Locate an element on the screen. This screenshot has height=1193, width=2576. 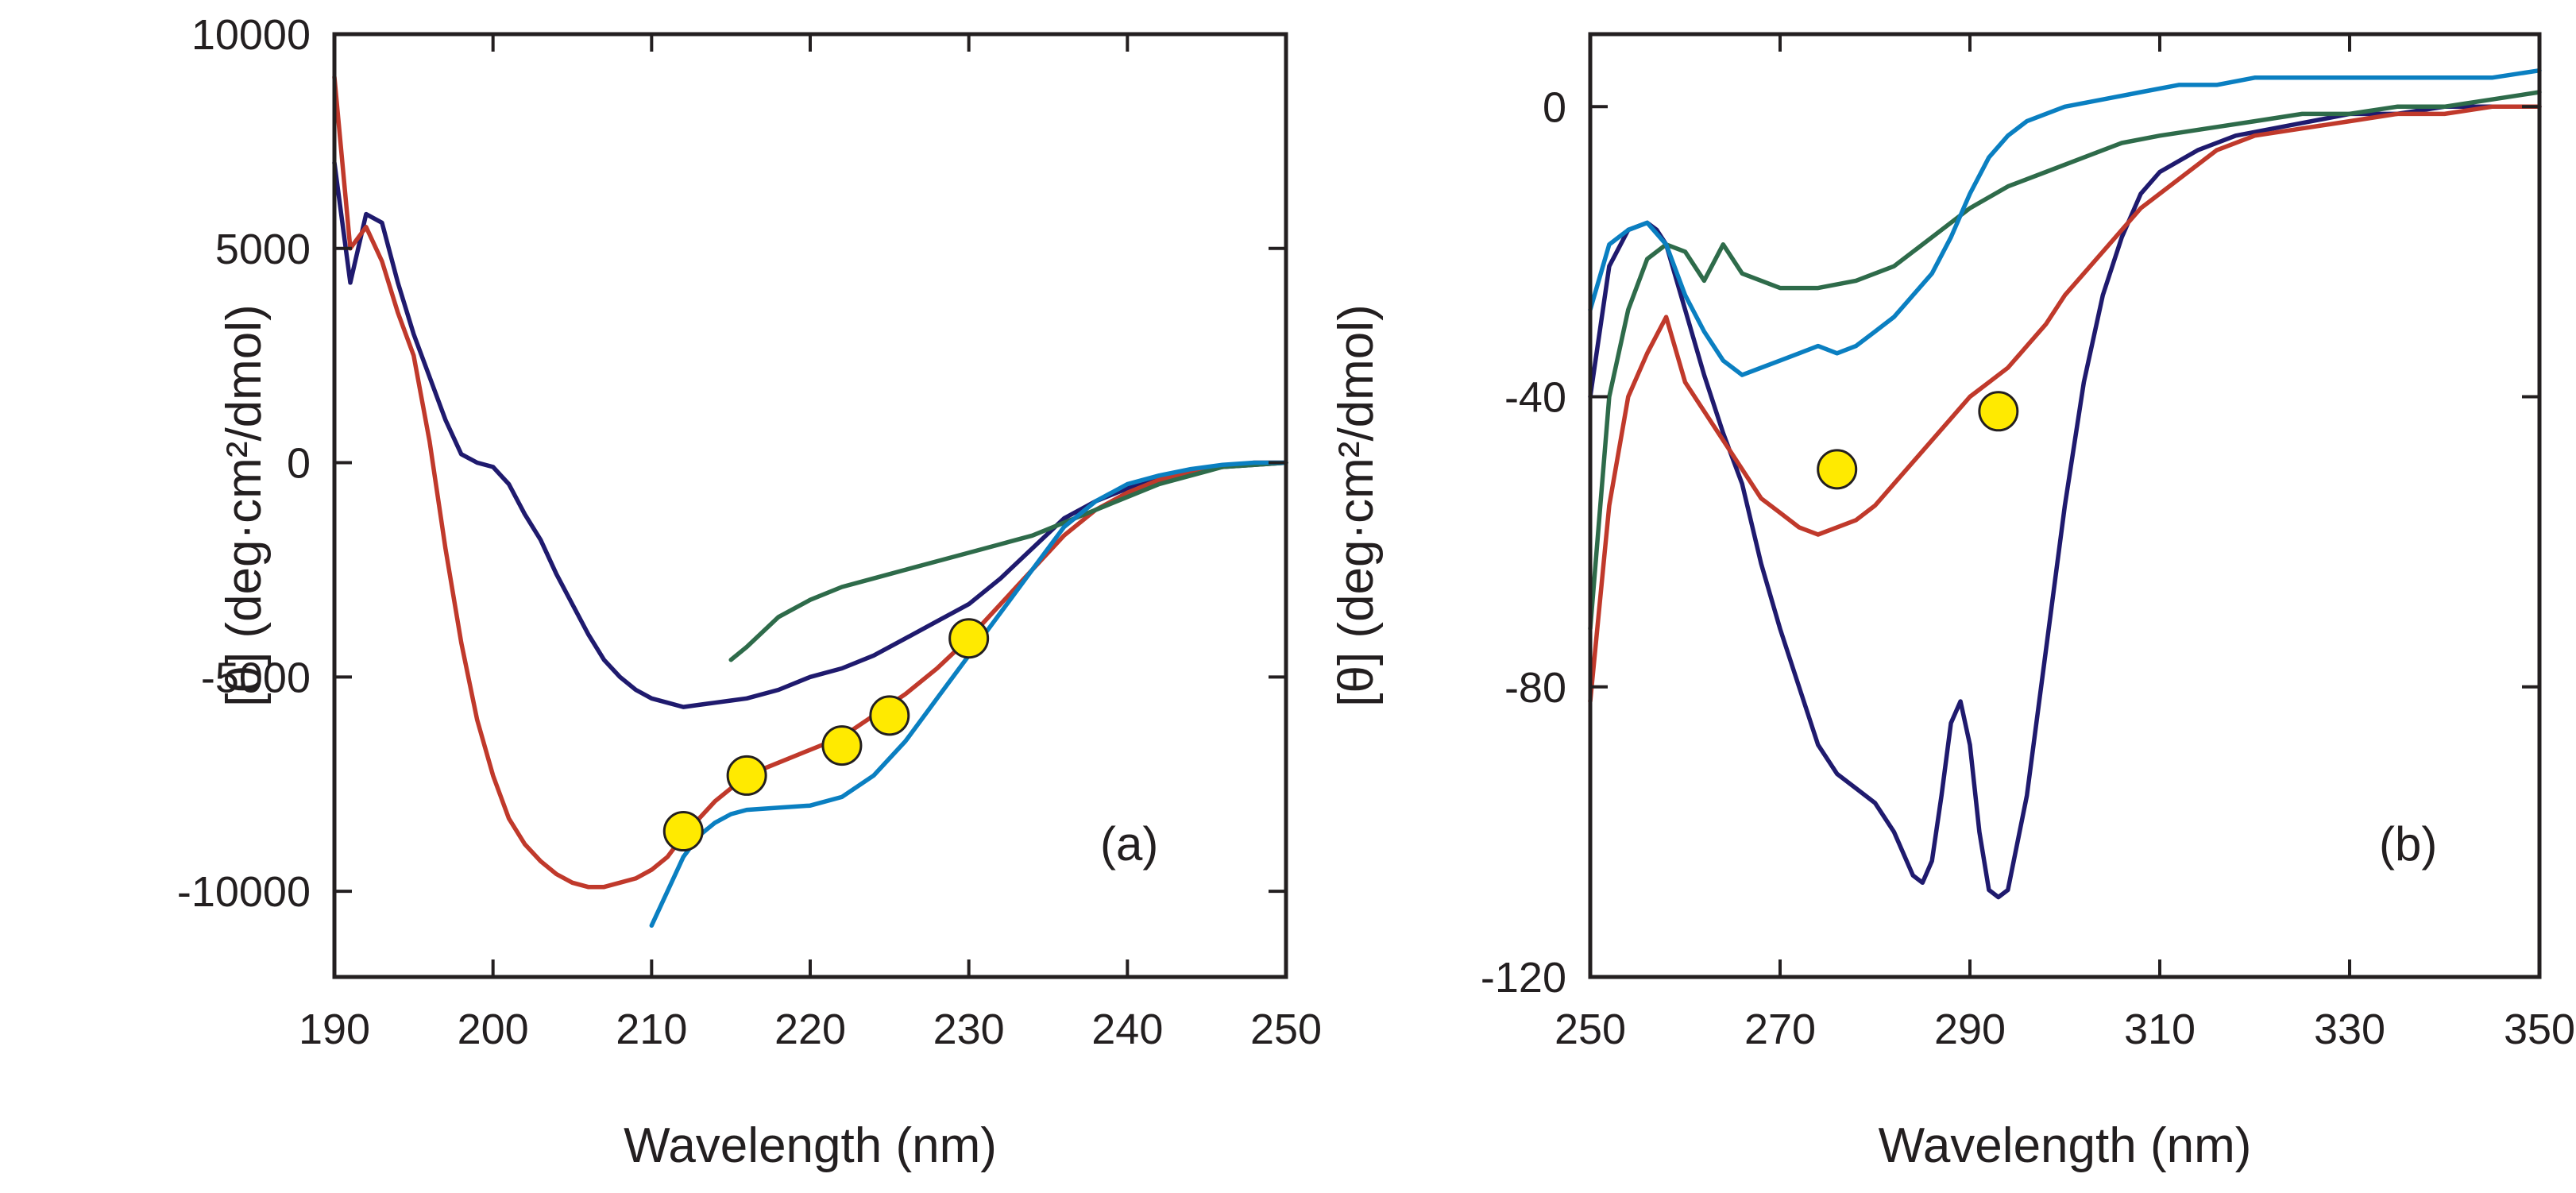
y-tick-label: 5000 is located at coordinates (263, 249).